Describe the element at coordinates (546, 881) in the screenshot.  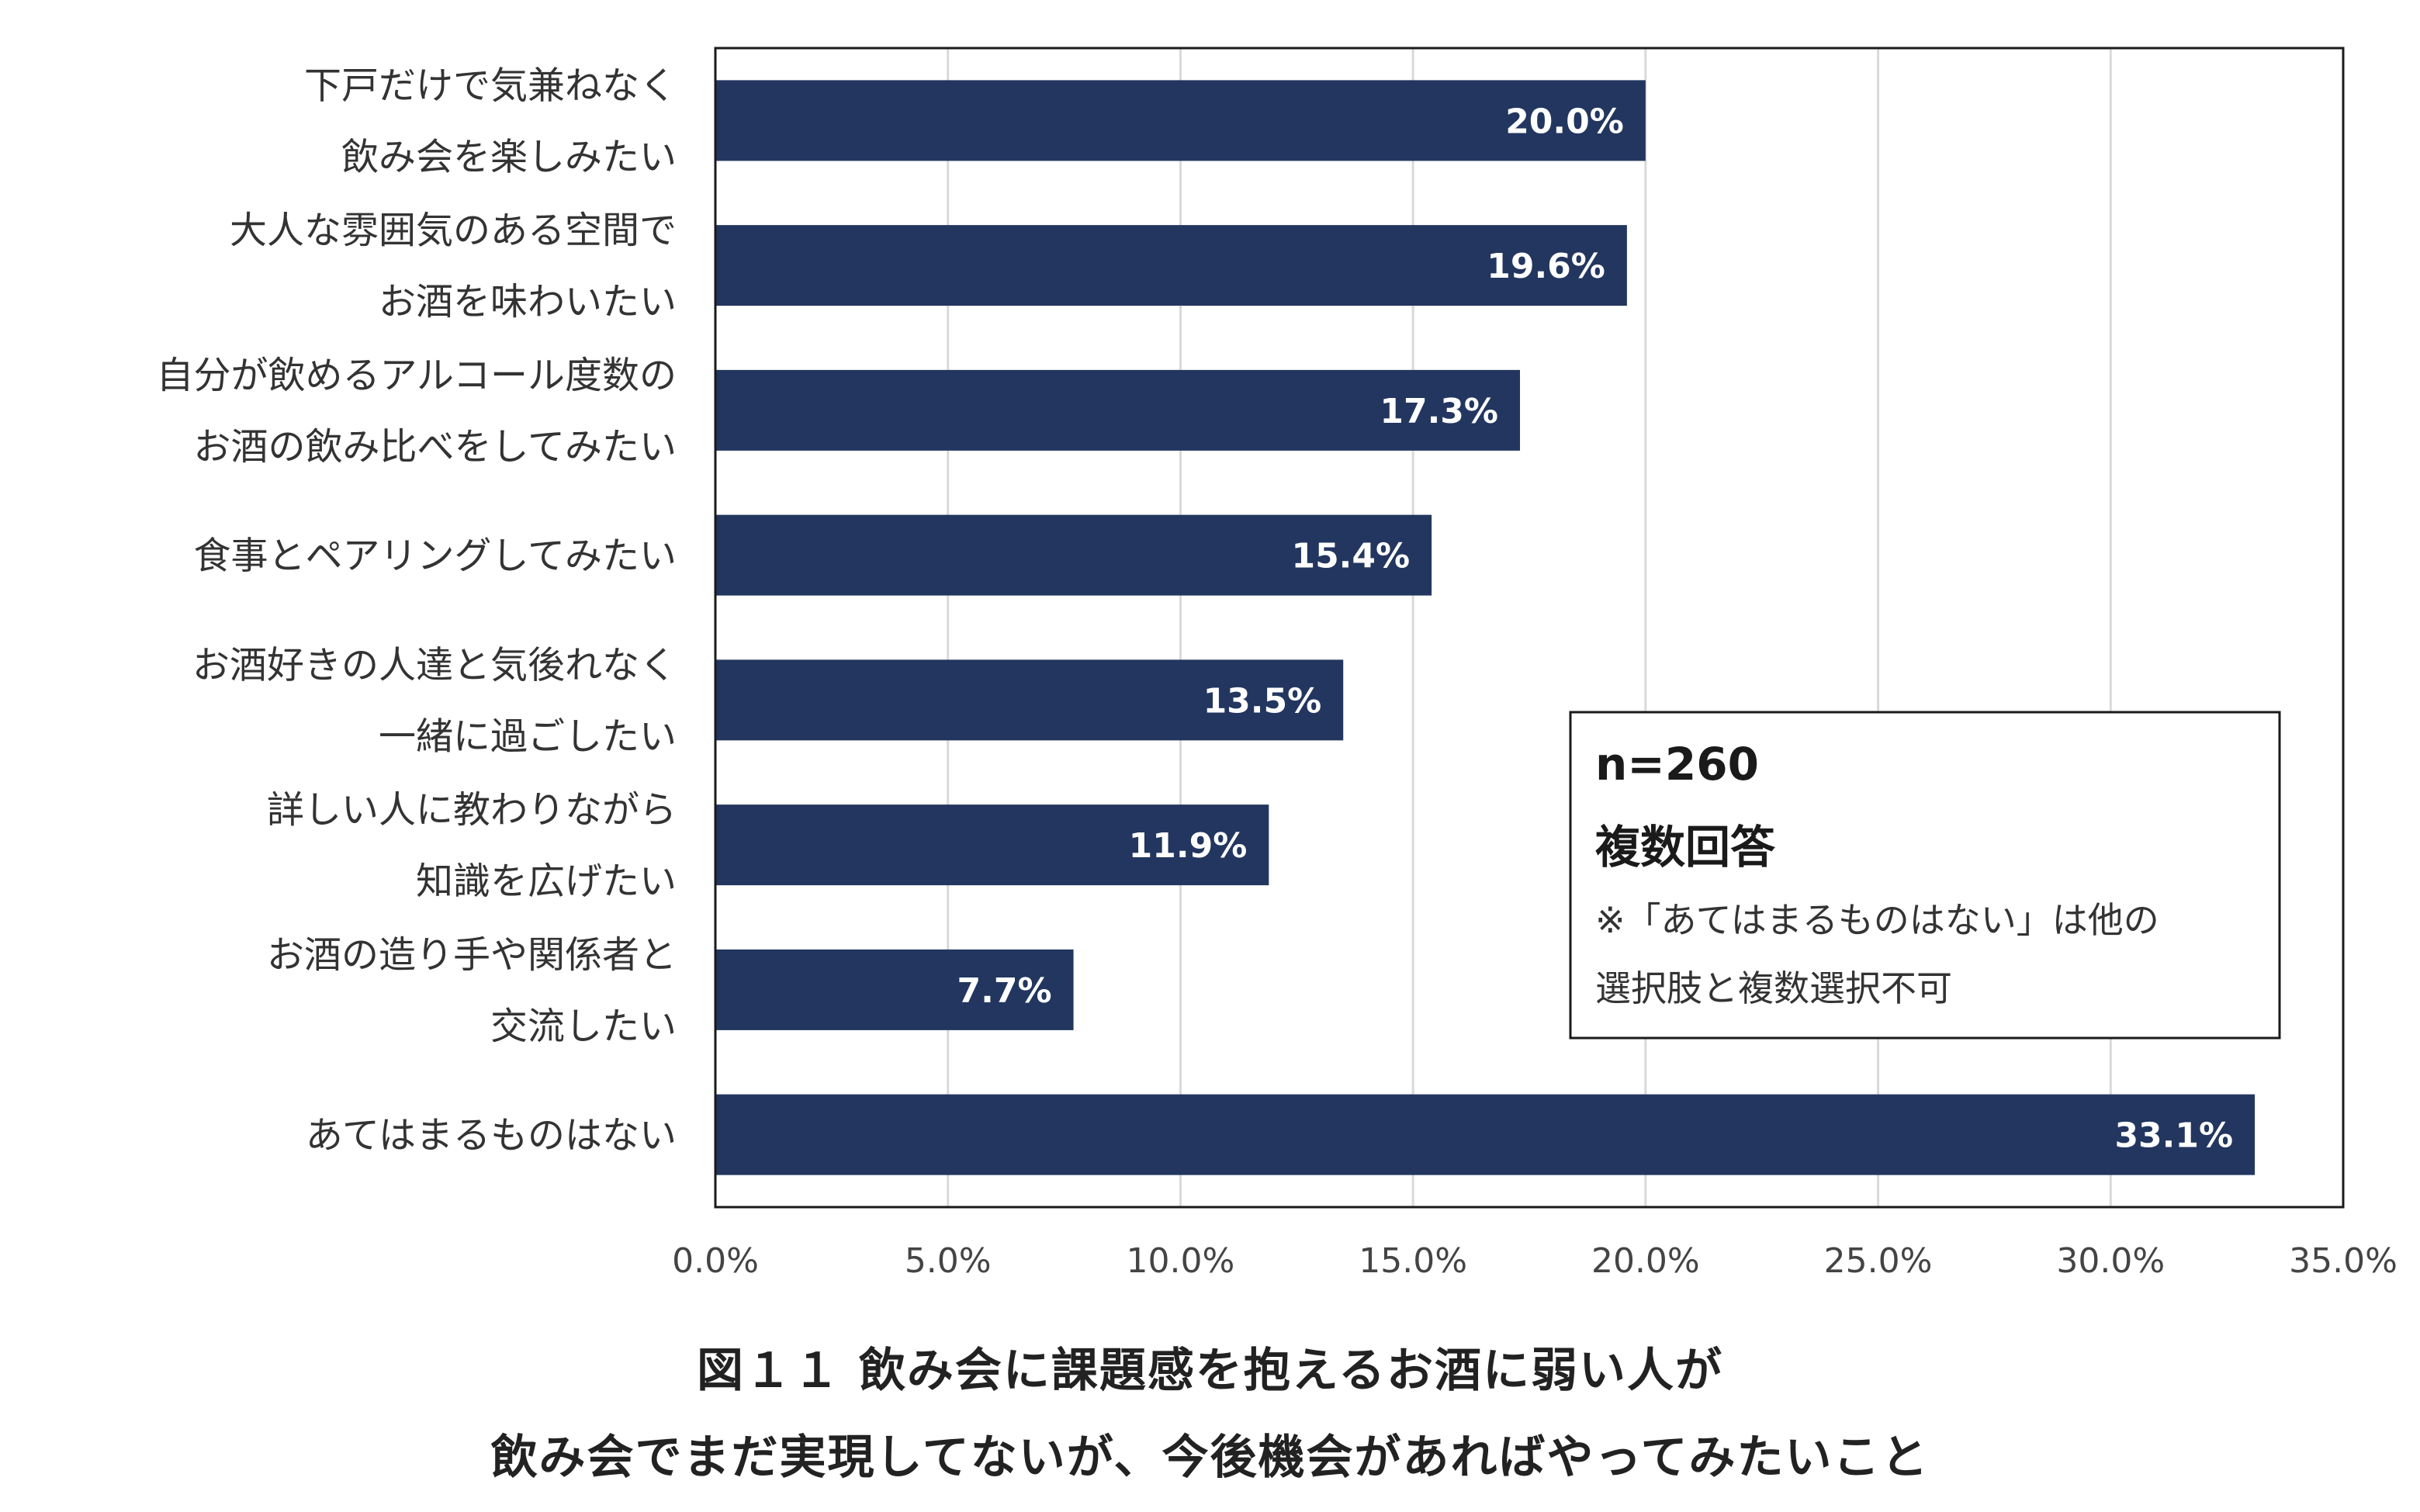
I see `category-label: 知識を広げたい` at that location.